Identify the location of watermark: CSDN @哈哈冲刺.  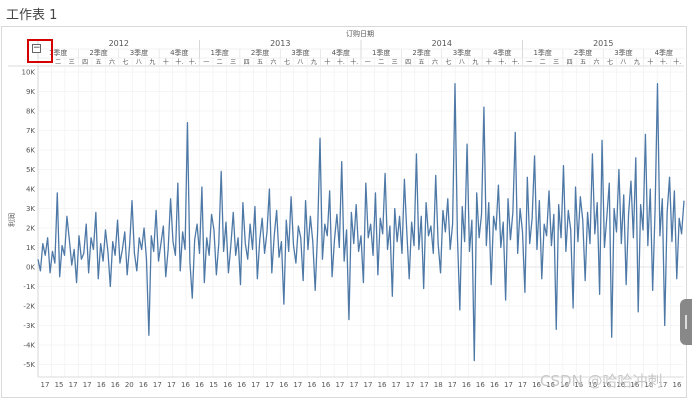
(601, 381).